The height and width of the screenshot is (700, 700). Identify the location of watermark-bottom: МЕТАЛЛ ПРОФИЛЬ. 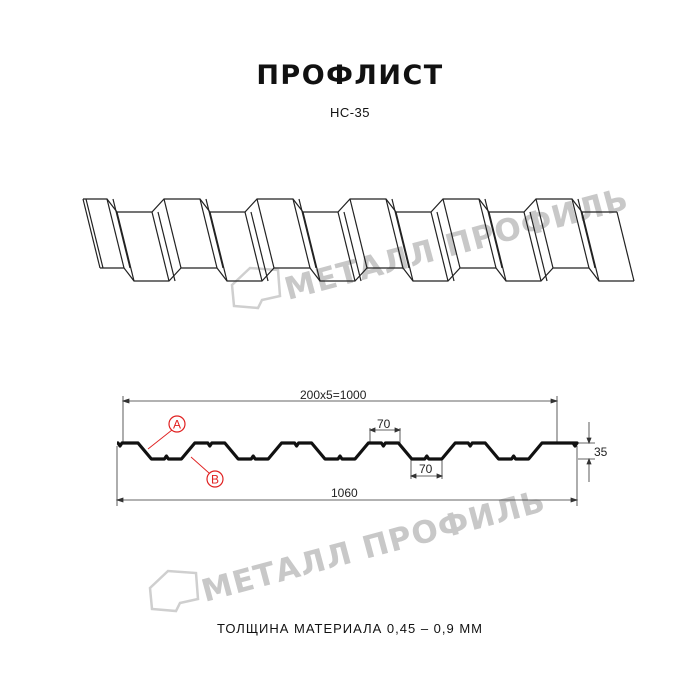
(349, 548).